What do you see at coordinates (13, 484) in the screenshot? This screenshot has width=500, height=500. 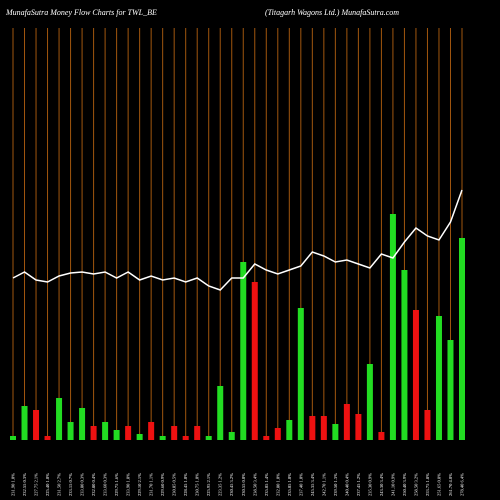 I see `x-tick-label: 231.90 1.0%` at bounding box center [13, 484].